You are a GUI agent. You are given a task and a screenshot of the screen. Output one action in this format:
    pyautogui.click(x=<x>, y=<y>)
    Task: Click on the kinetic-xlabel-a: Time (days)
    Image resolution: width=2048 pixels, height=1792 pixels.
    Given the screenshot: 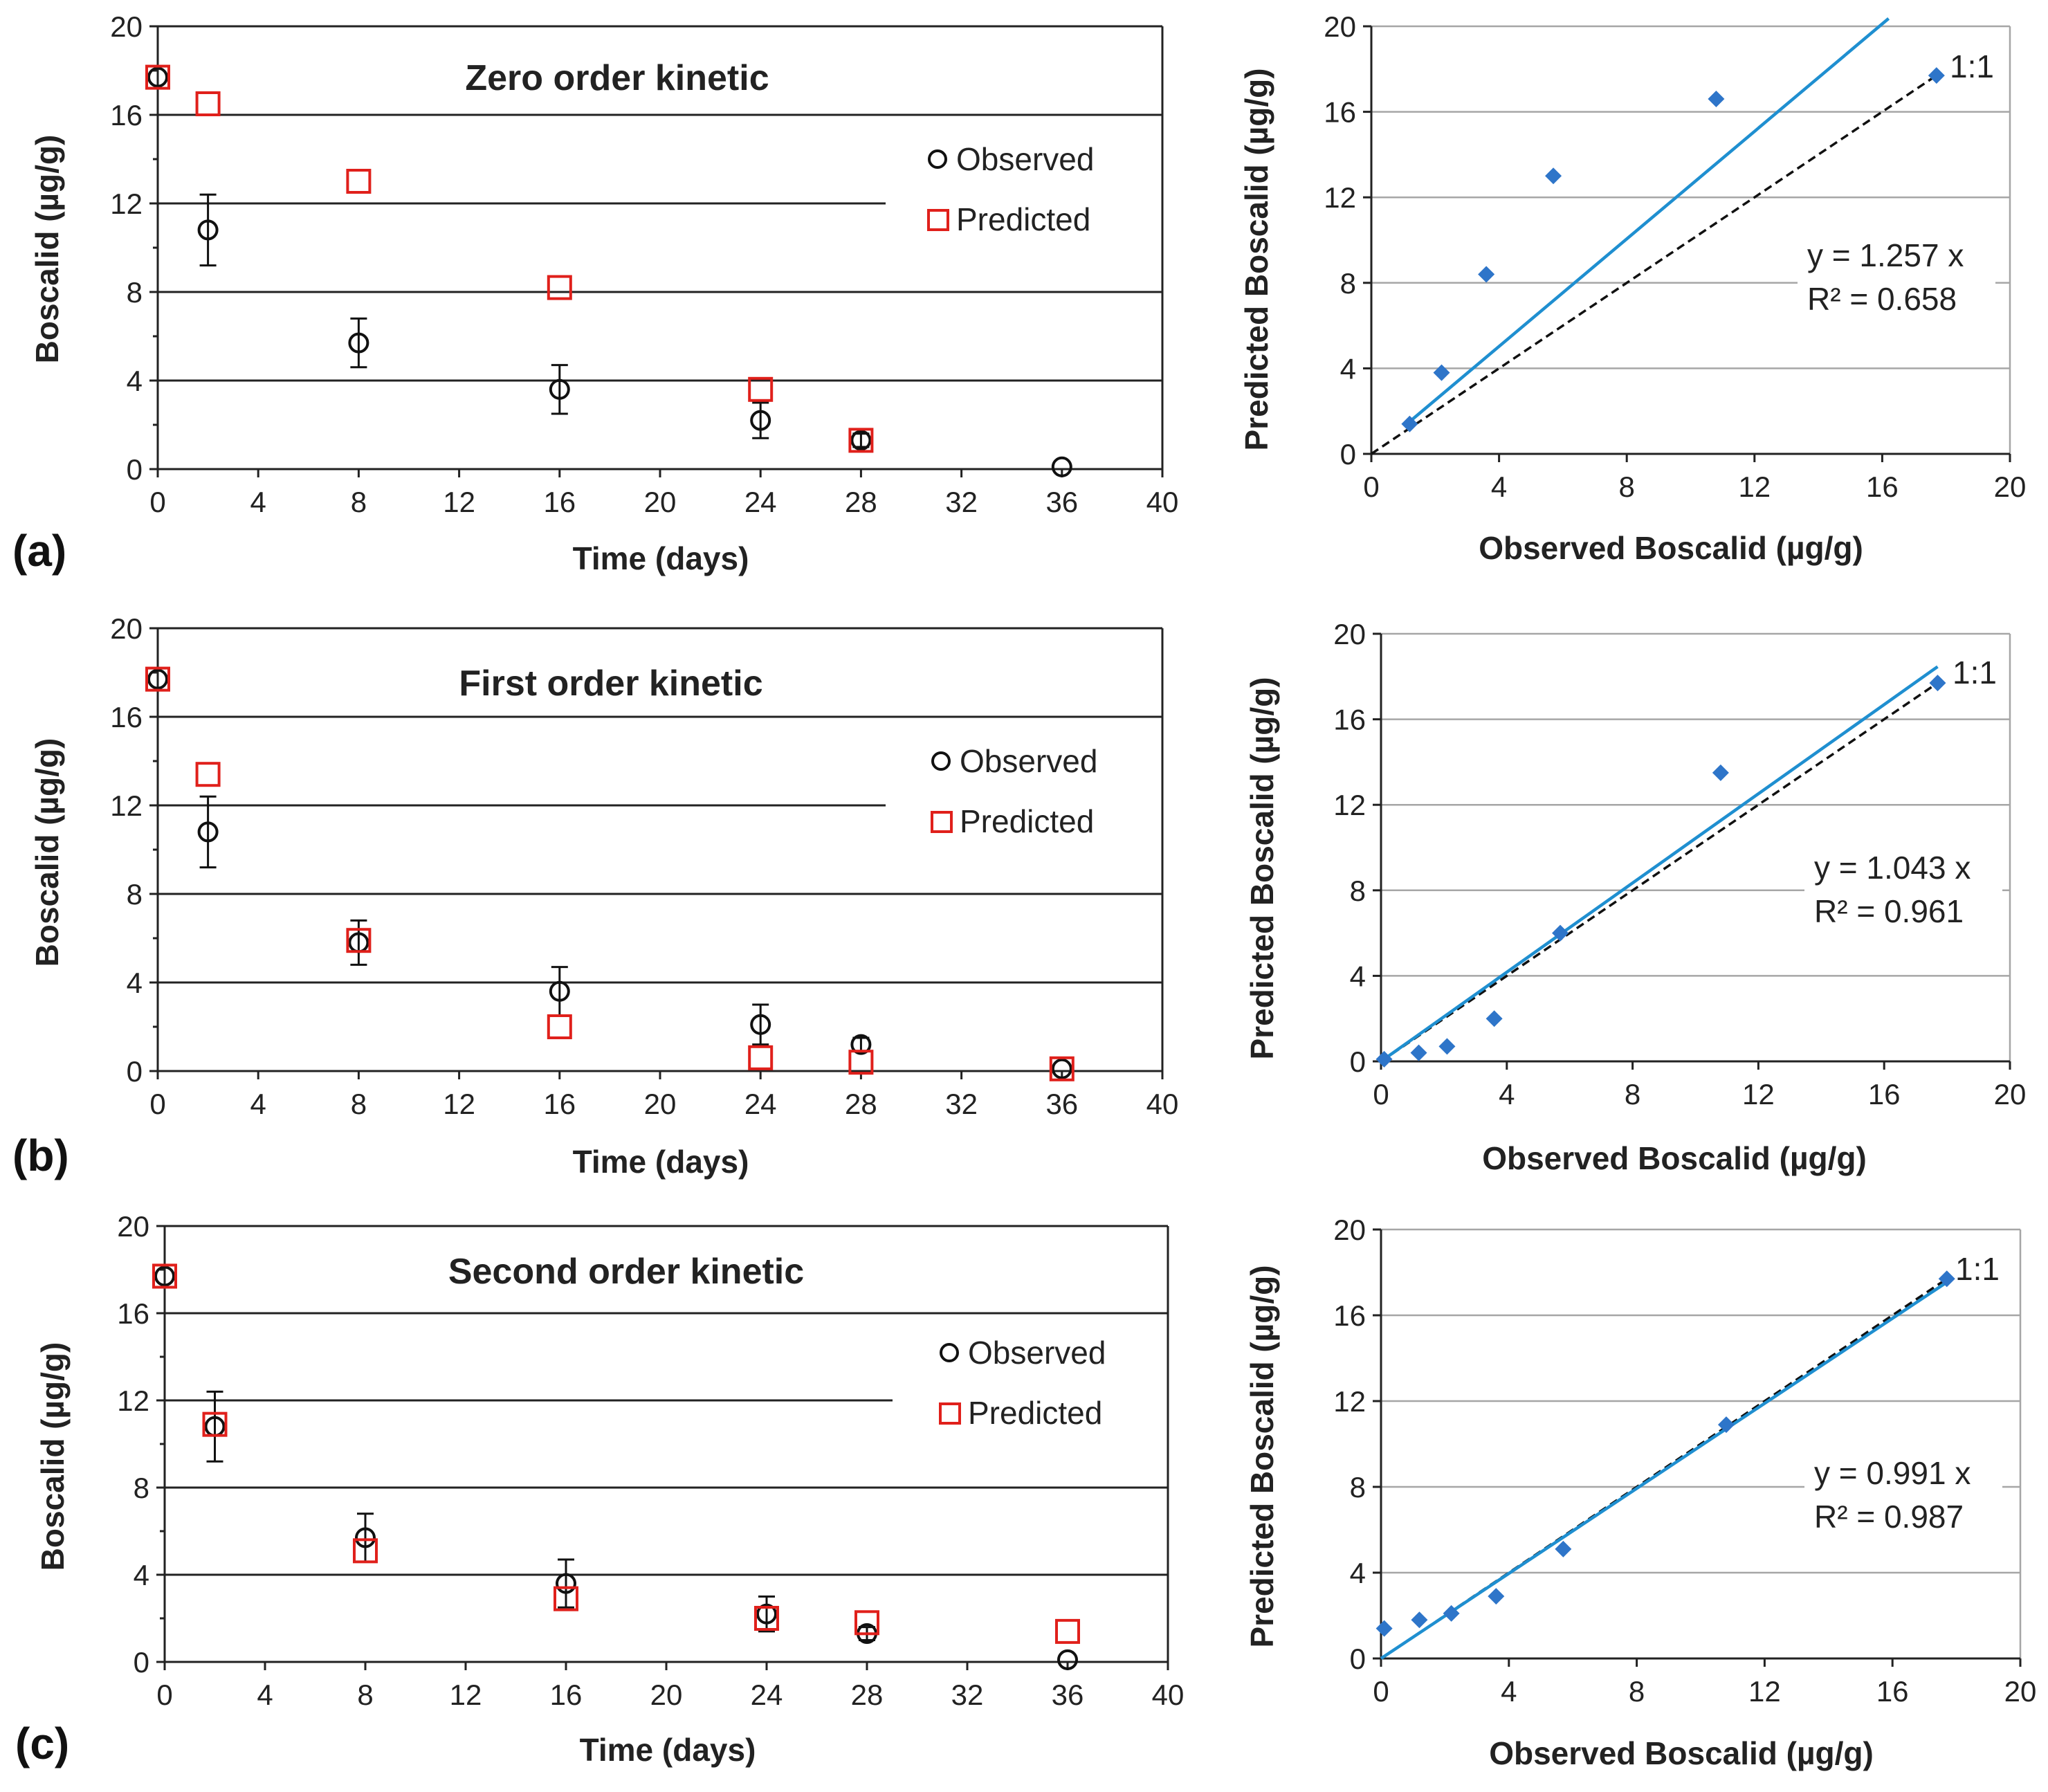 What is the action you would take?
    pyautogui.click(x=661, y=558)
    